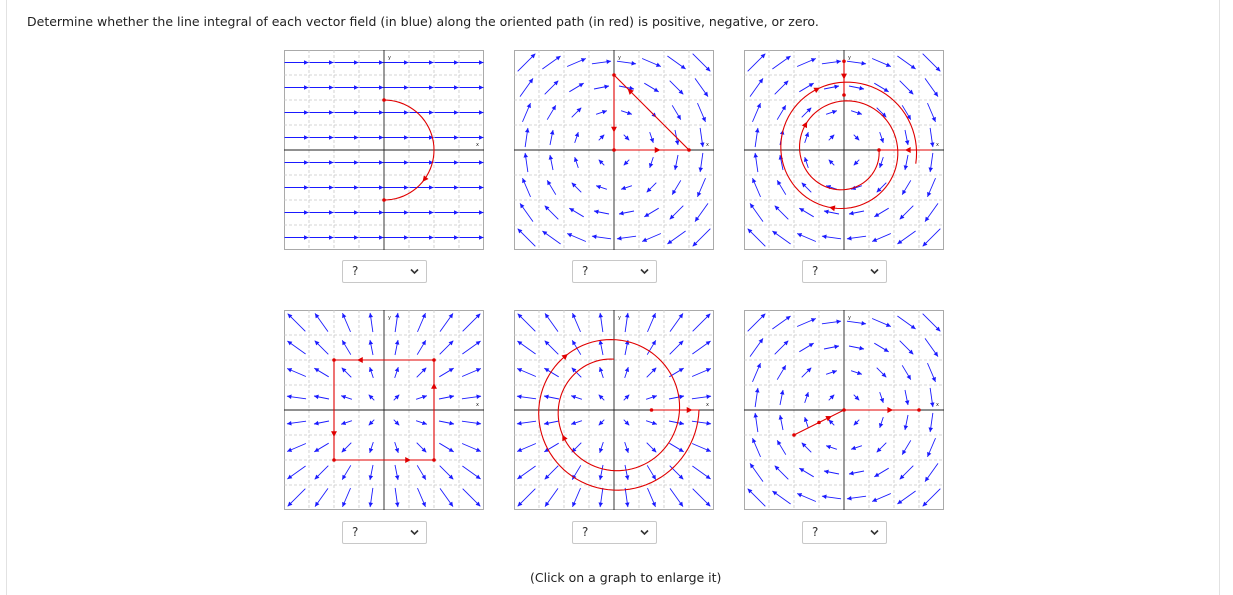 This screenshot has width=1233, height=595. What do you see at coordinates (844, 532) in the screenshot?
I see `answer-select-6: ?` at bounding box center [844, 532].